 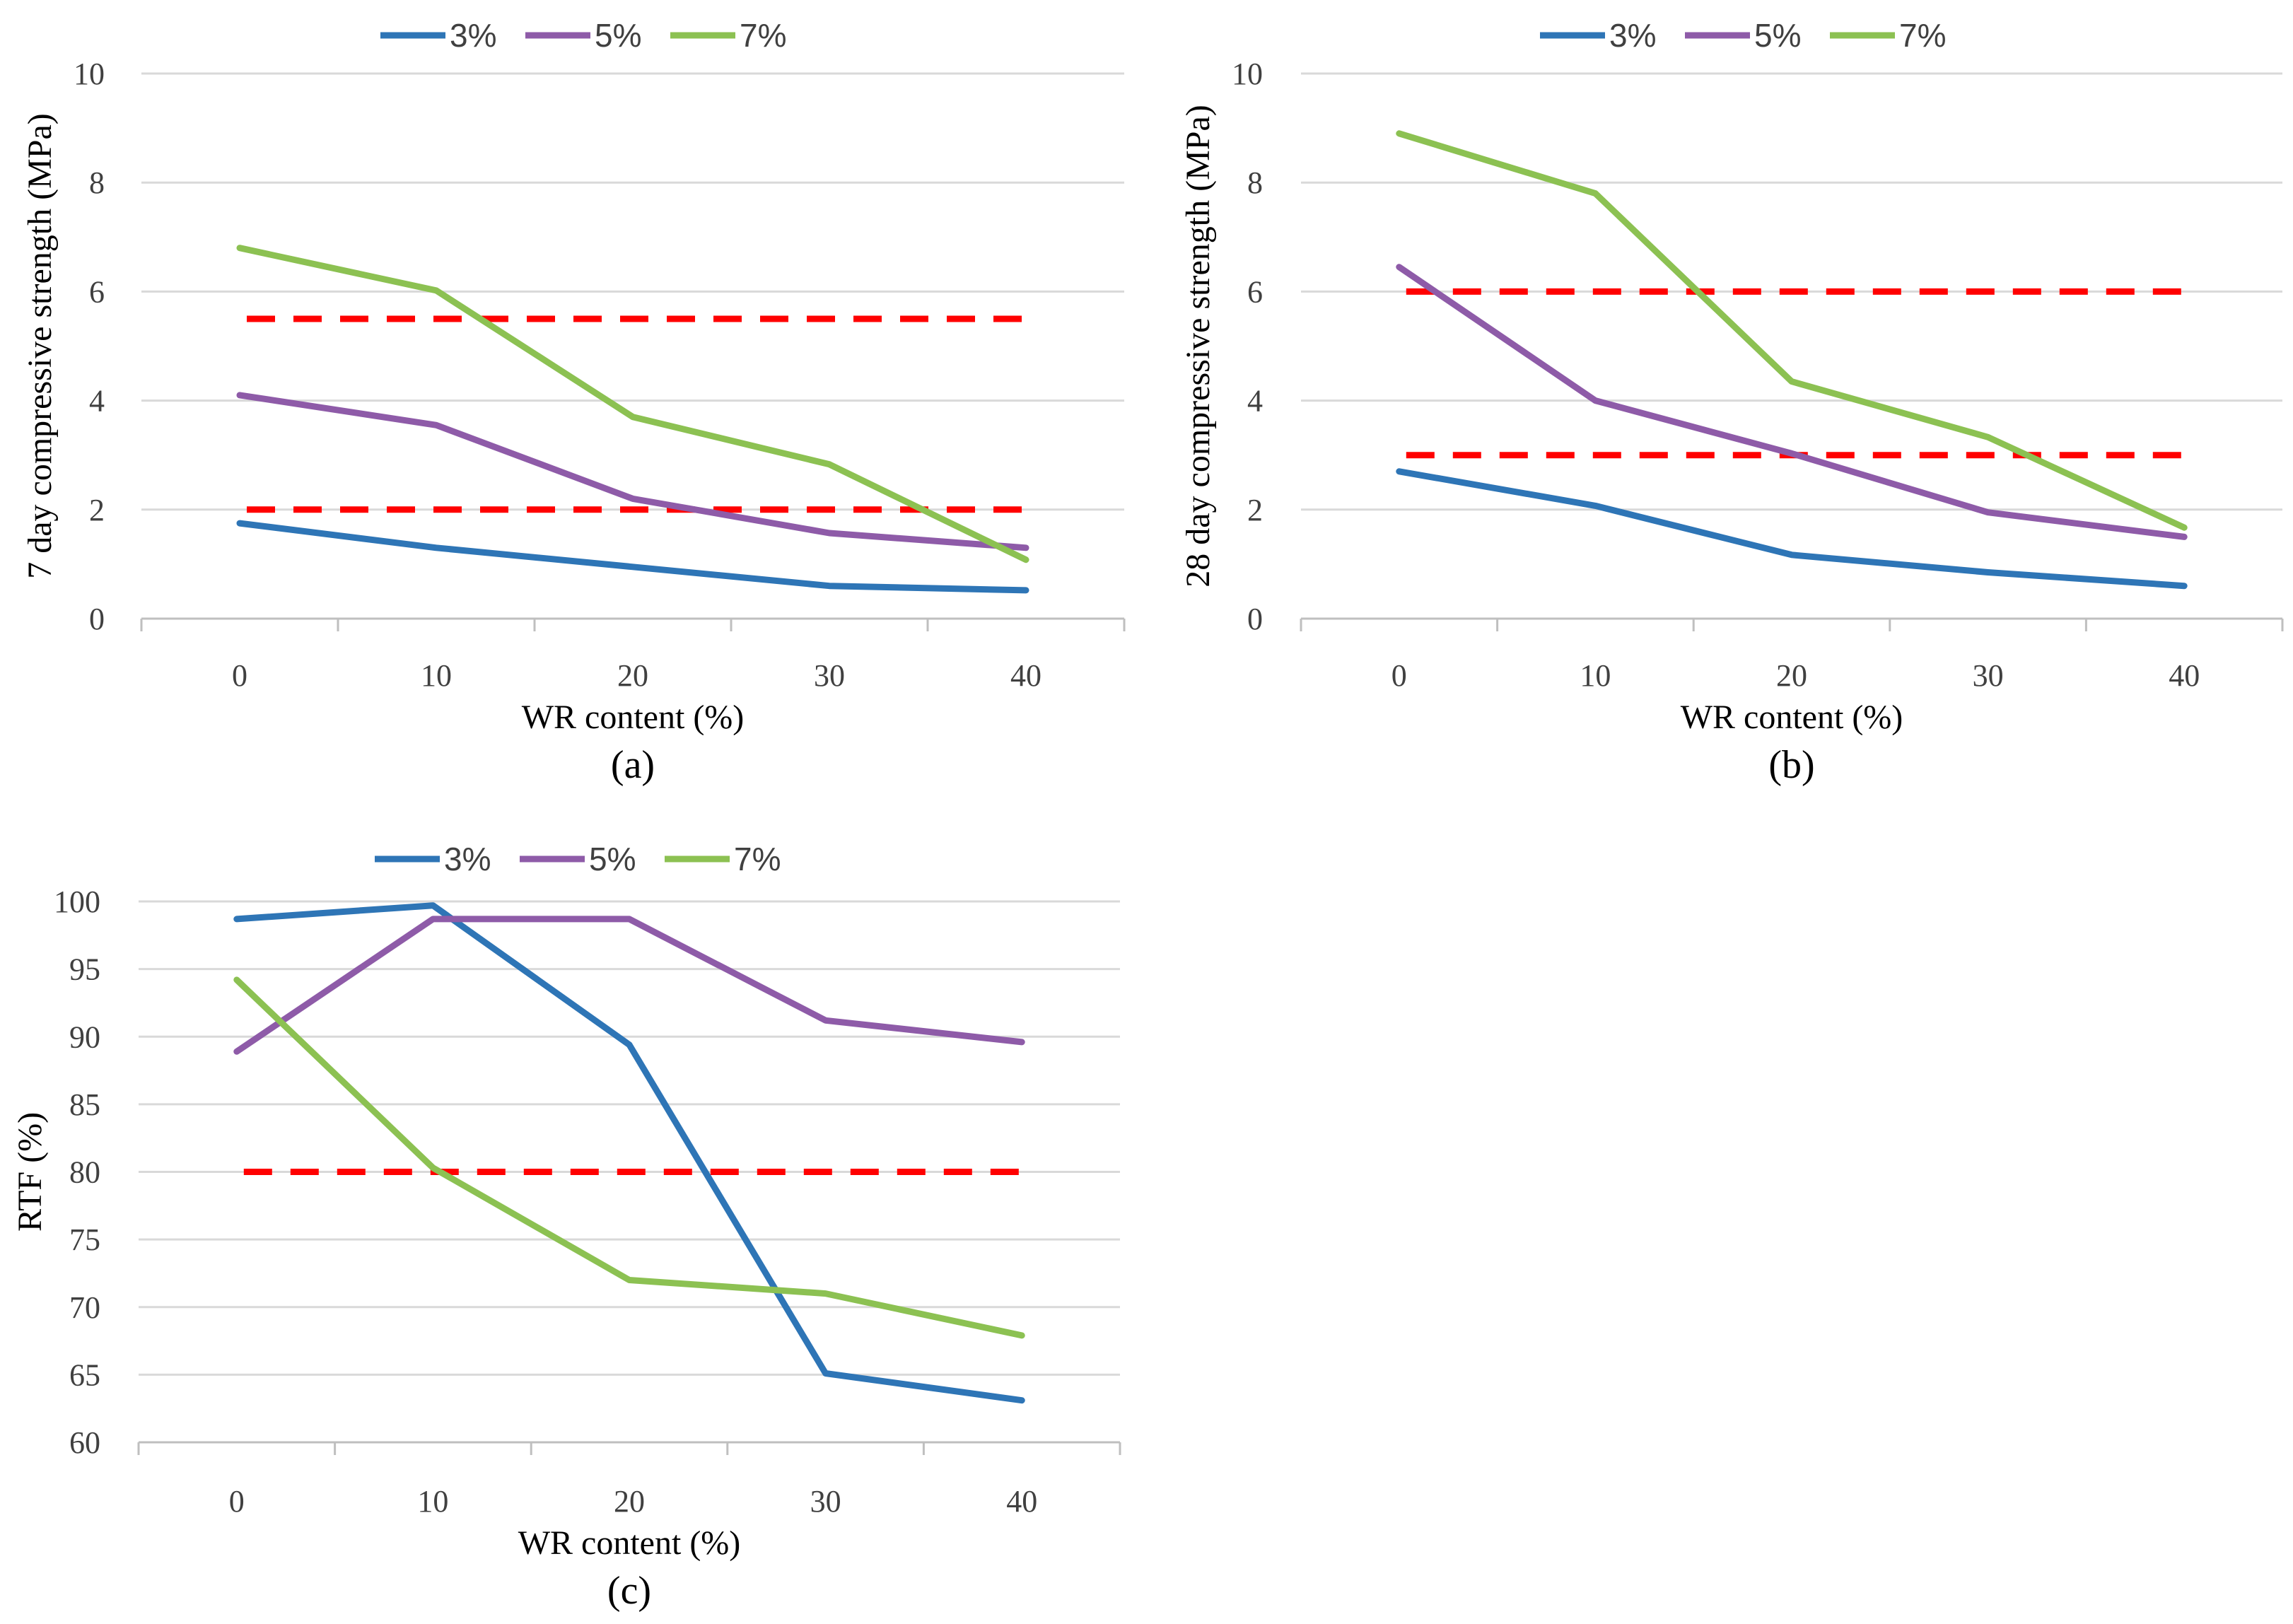 I want to click on y-tick-label: 90, so click(x=84, y=1037).